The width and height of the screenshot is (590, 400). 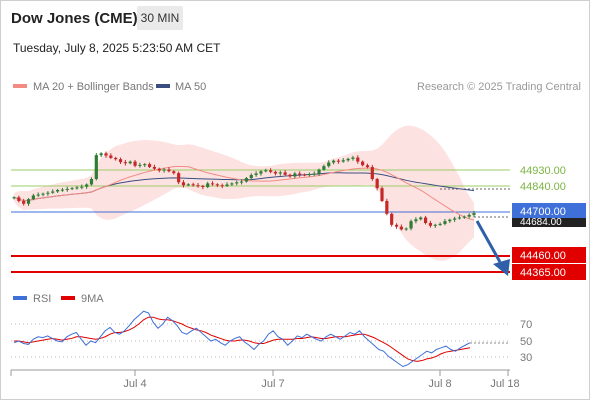 What do you see at coordinates (526, 358) in the screenshot?
I see `rsi-tick-30: 30` at bounding box center [526, 358].